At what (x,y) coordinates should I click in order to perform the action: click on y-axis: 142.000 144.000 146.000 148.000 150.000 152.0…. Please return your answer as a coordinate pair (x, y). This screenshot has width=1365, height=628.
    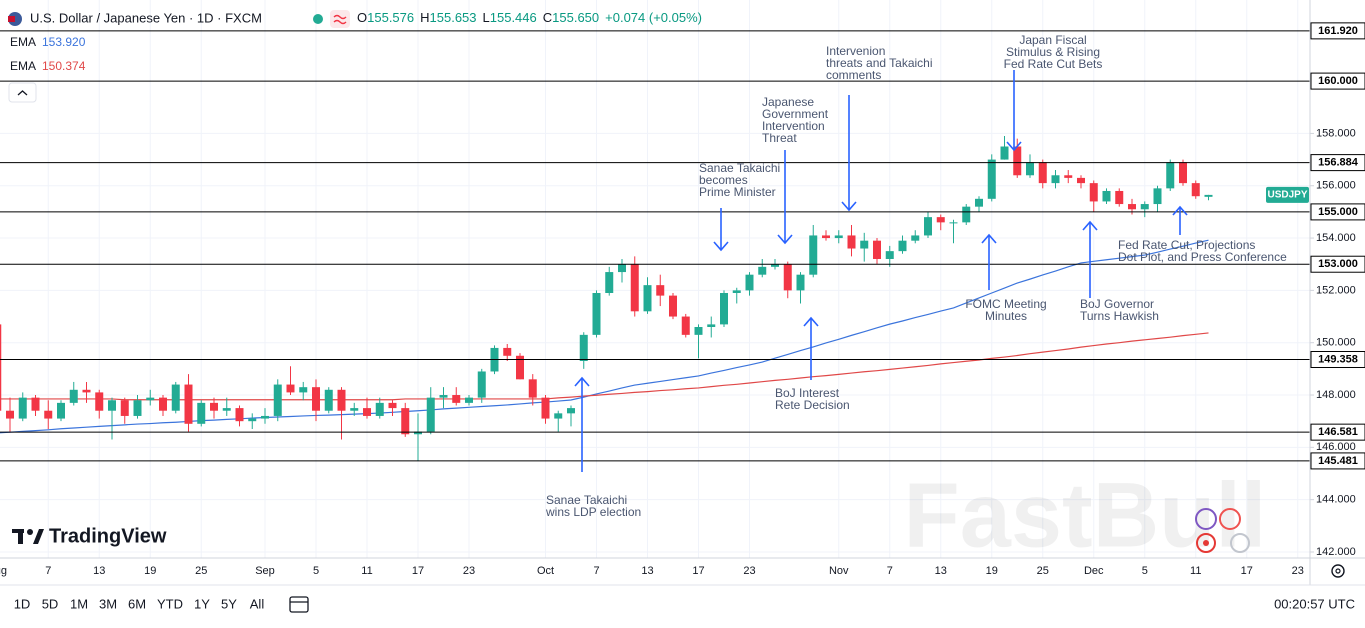
    Looking at the image, I should click on (1337, 290).